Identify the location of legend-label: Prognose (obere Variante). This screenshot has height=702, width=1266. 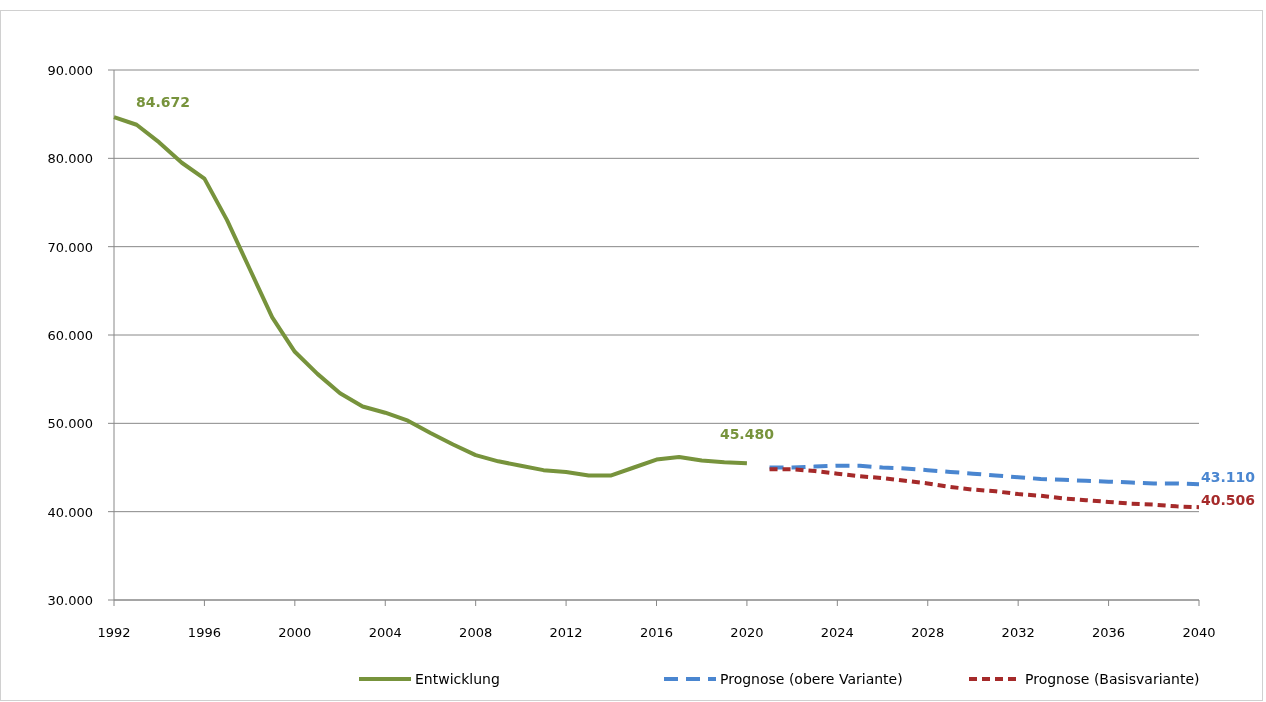
(811, 679).